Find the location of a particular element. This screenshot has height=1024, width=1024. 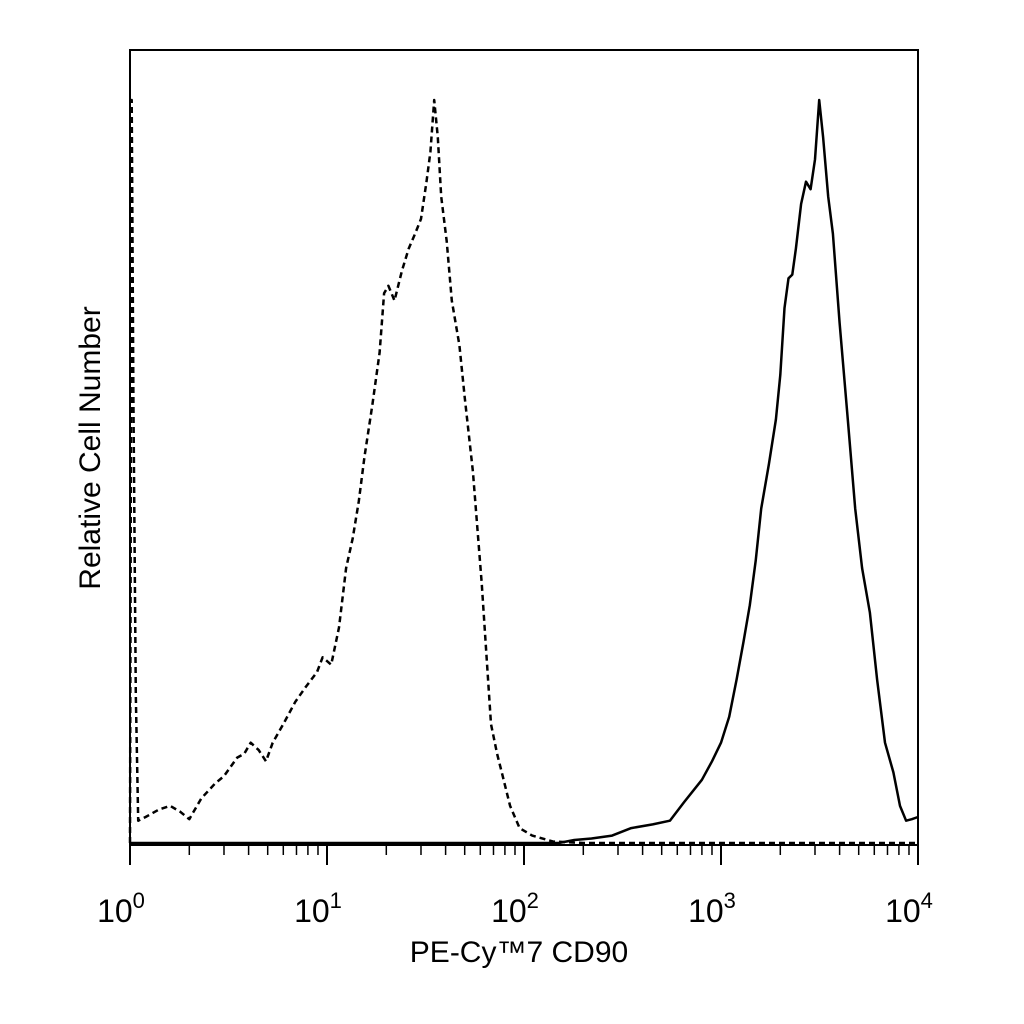

x-tick-label: 10¹ is located at coordinates (318, 908).